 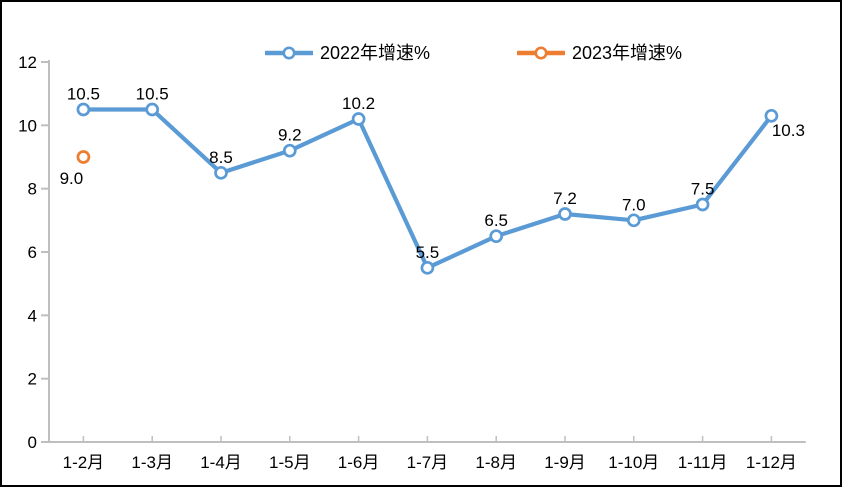 I want to click on x-tick-label: 1-8月, so click(x=496, y=462).